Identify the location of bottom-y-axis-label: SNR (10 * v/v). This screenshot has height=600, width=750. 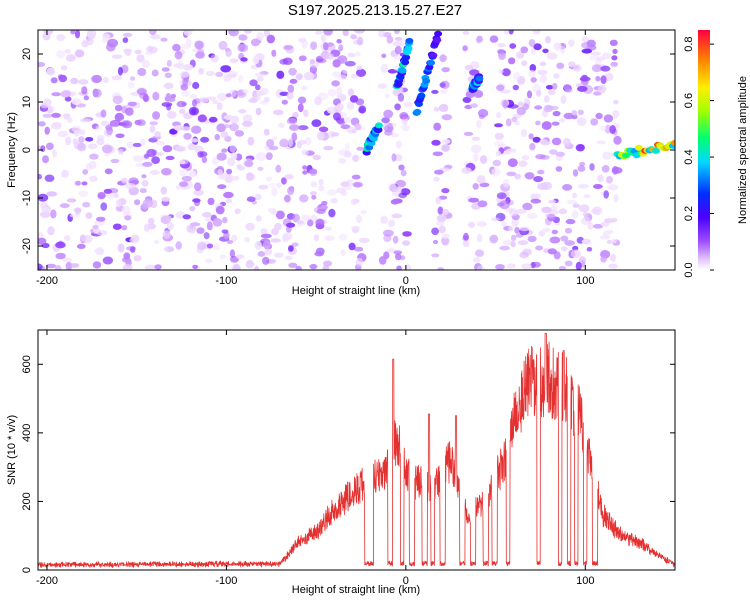
(12, 450).